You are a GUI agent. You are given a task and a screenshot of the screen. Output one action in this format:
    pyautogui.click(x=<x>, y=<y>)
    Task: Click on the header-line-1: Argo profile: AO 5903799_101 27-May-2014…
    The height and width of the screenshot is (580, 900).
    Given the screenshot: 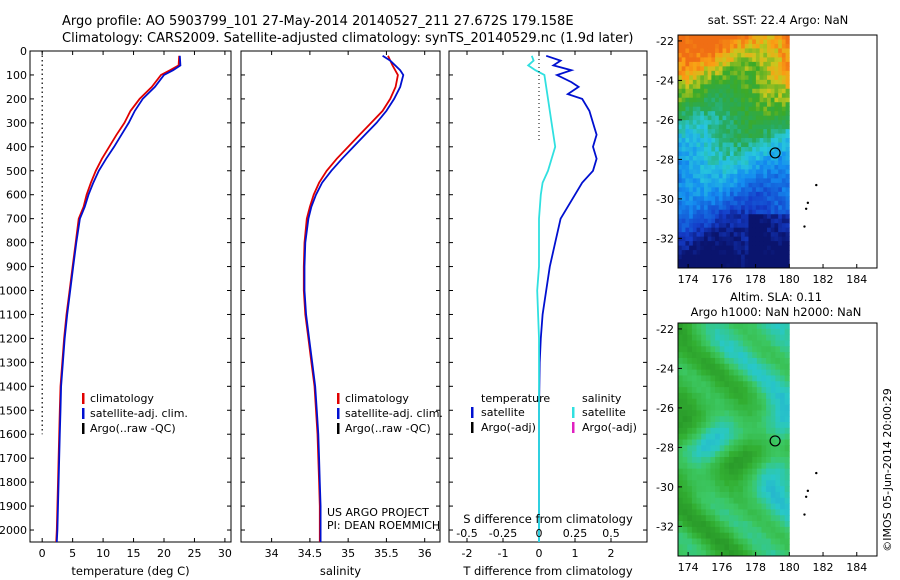 What is the action you would take?
    pyautogui.click(x=318, y=21)
    